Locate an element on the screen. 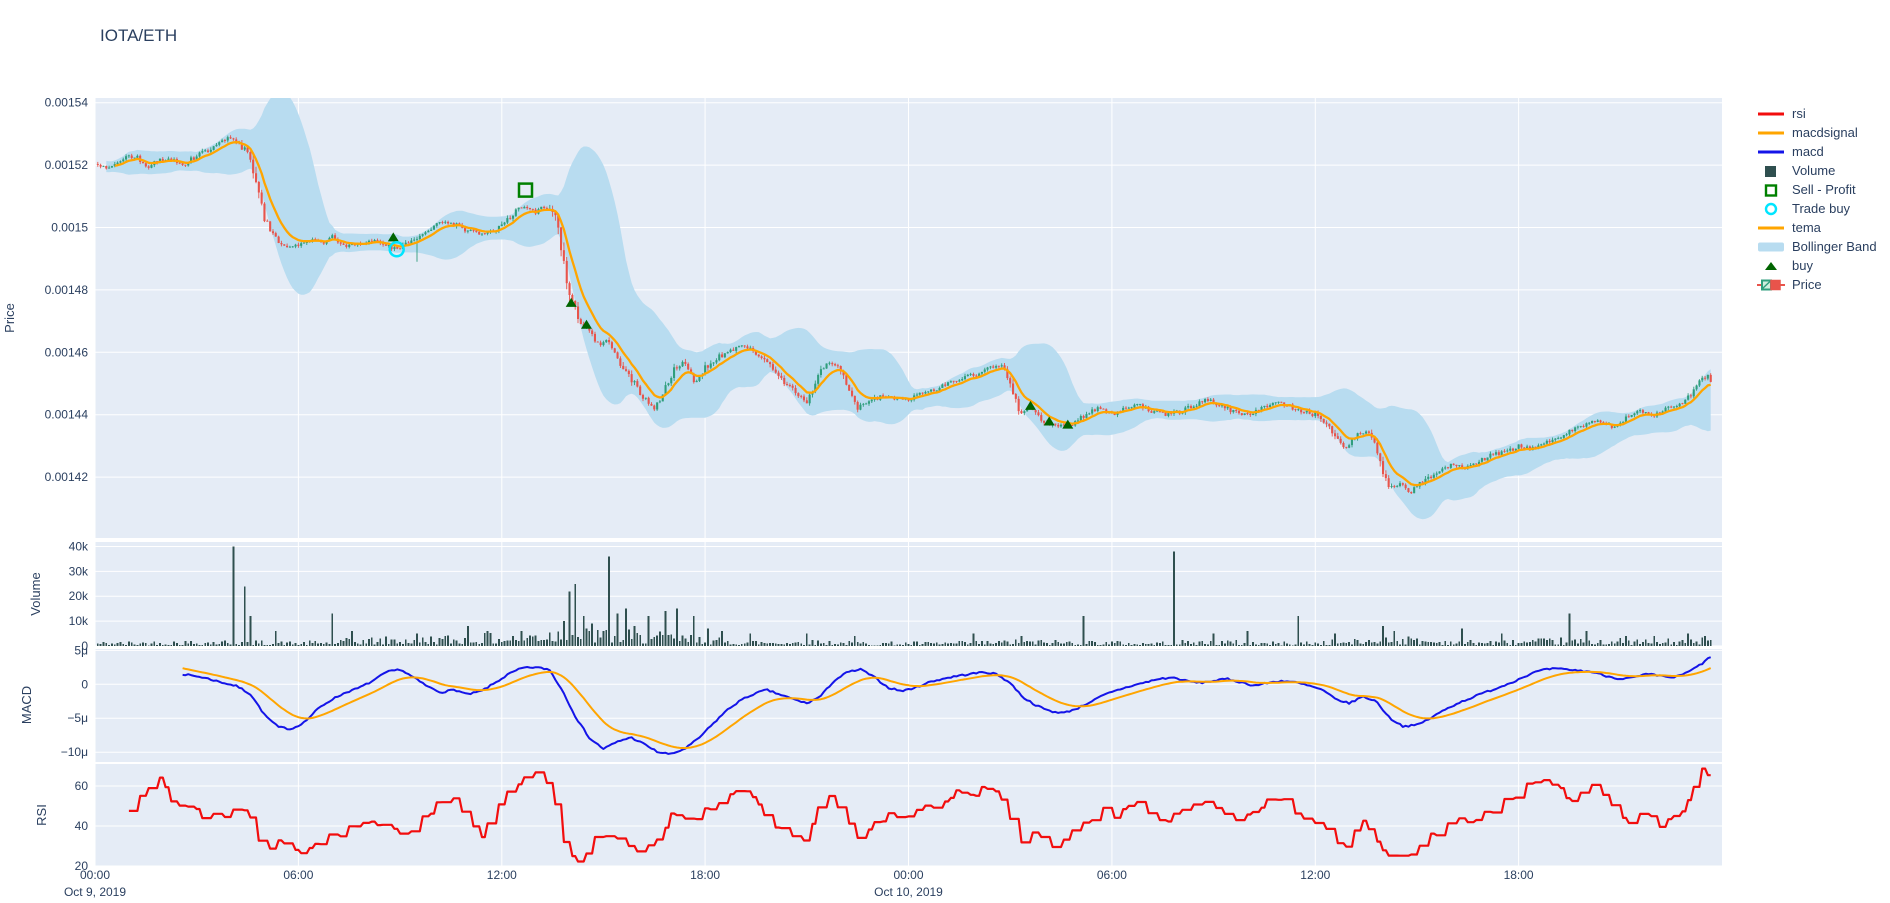  rsi-axis-title: RSI is located at coordinates (41, 815).